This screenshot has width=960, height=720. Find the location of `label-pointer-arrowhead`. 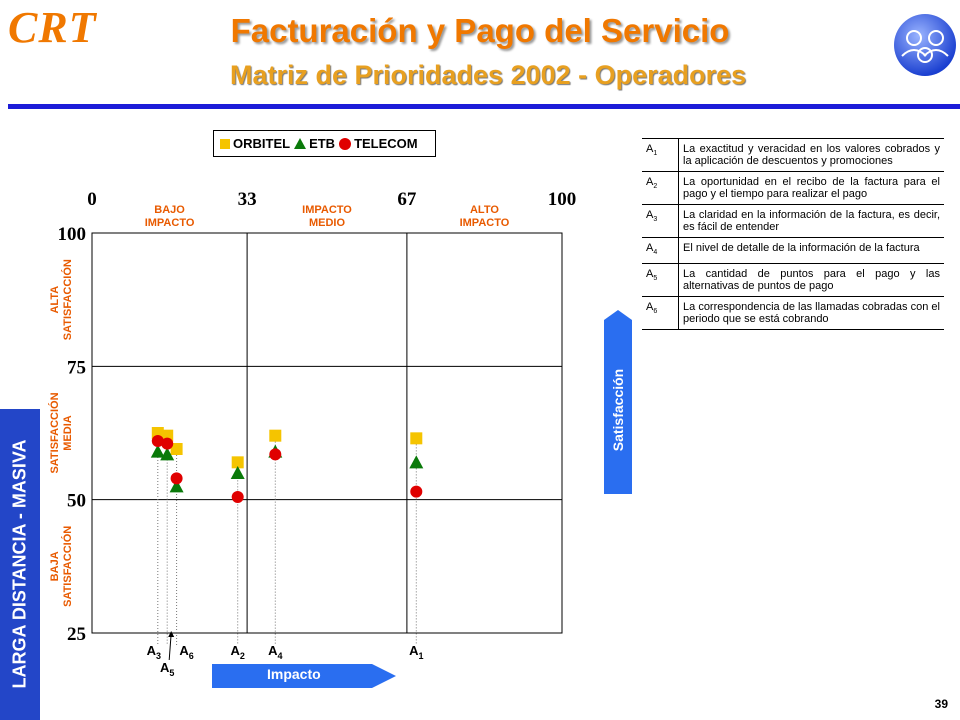

label-pointer-arrowhead is located at coordinates (171, 634).